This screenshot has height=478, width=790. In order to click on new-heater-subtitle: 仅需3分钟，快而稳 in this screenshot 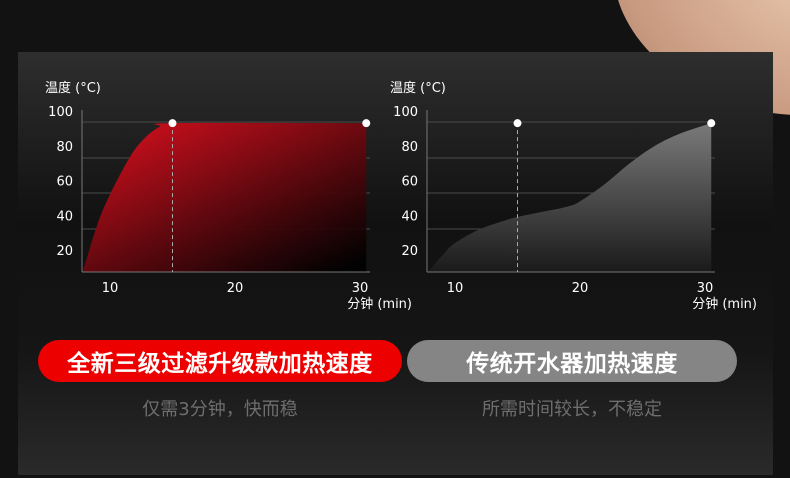, I will do `click(220, 409)`.